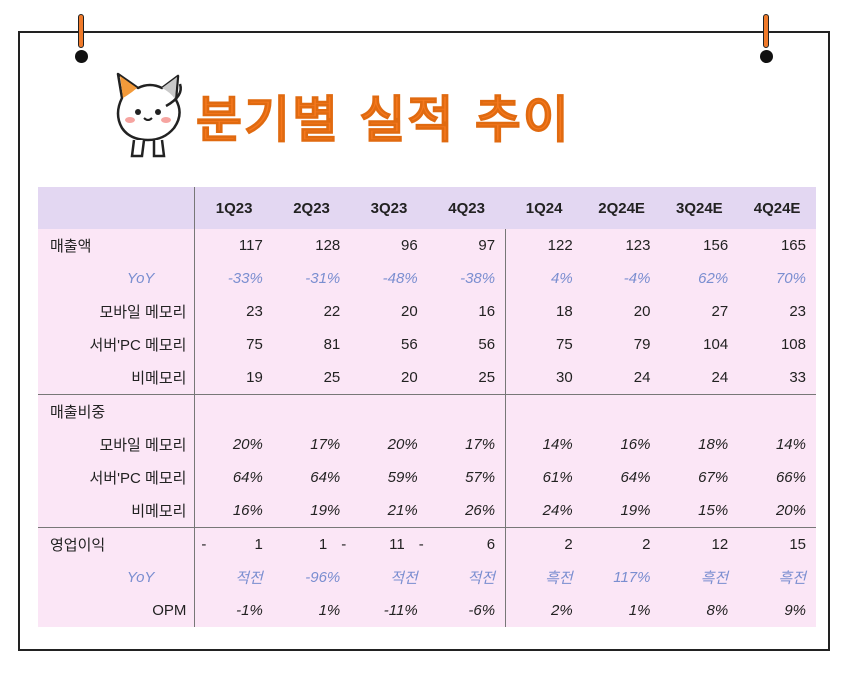 This screenshot has width=849, height=673. I want to click on table-row: YoY -33% -31% -48% -38% 4% -4% 62% 70%, so click(427, 278).